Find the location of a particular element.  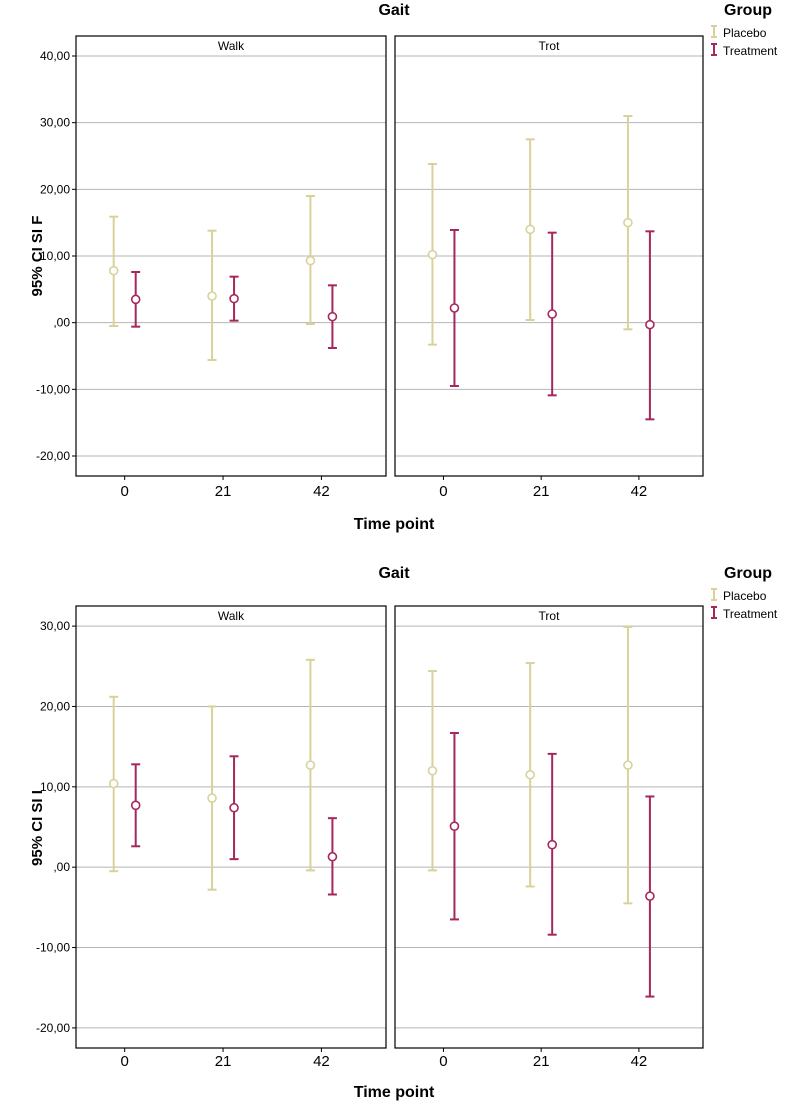

y-axis-label: 95% CI SI F is located at coordinates (37, 256).